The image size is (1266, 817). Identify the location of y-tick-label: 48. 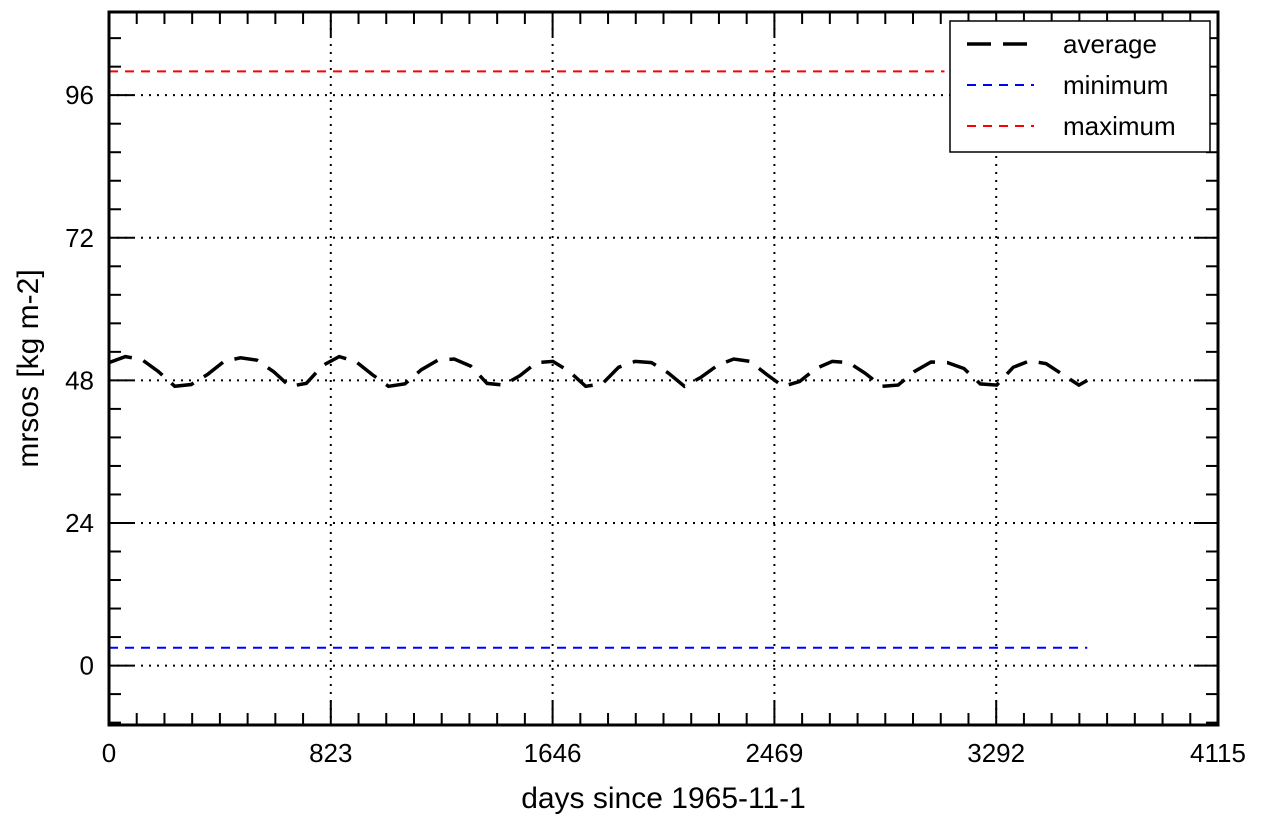
(79, 380).